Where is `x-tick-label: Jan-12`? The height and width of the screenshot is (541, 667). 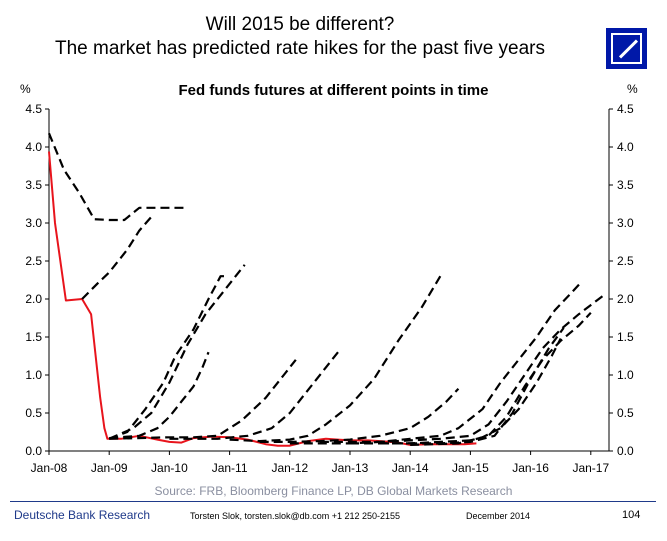
x-tick-label: Jan-12 is located at coordinates (289, 468).